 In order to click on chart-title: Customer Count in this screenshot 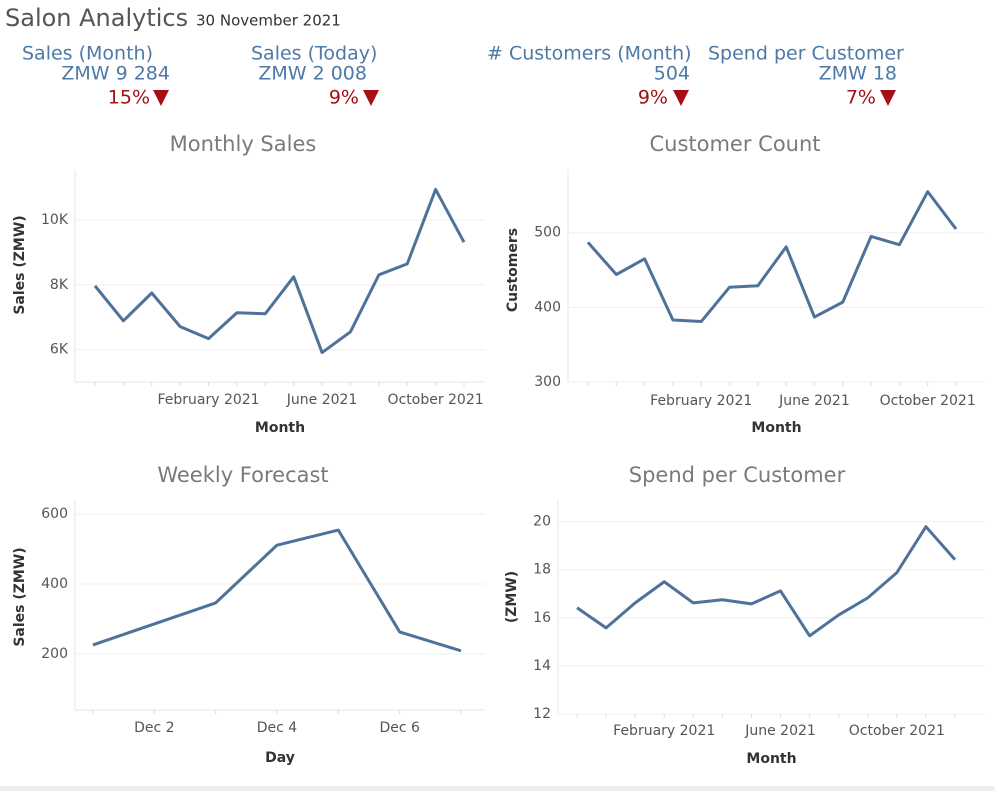, I will do `click(734, 144)`.